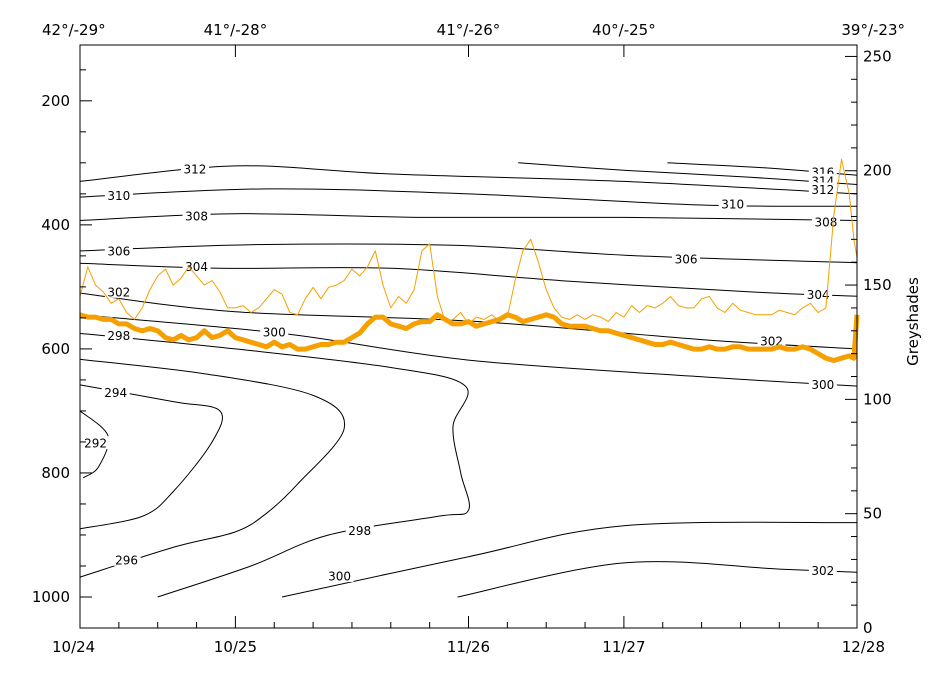 The height and width of the screenshot is (682, 935). What do you see at coordinates (55, 473) in the screenshot?
I see `left-tick-label: 800` at bounding box center [55, 473].